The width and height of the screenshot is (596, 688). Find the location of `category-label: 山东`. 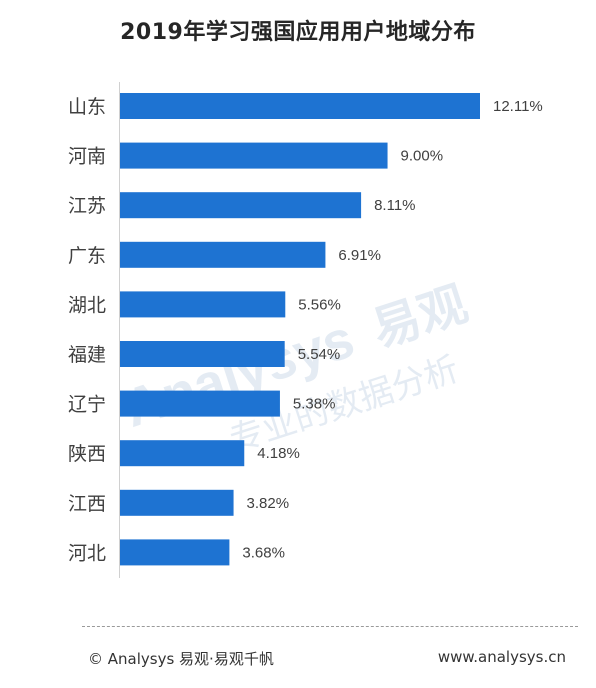

category-label: 山东 is located at coordinates (87, 107).